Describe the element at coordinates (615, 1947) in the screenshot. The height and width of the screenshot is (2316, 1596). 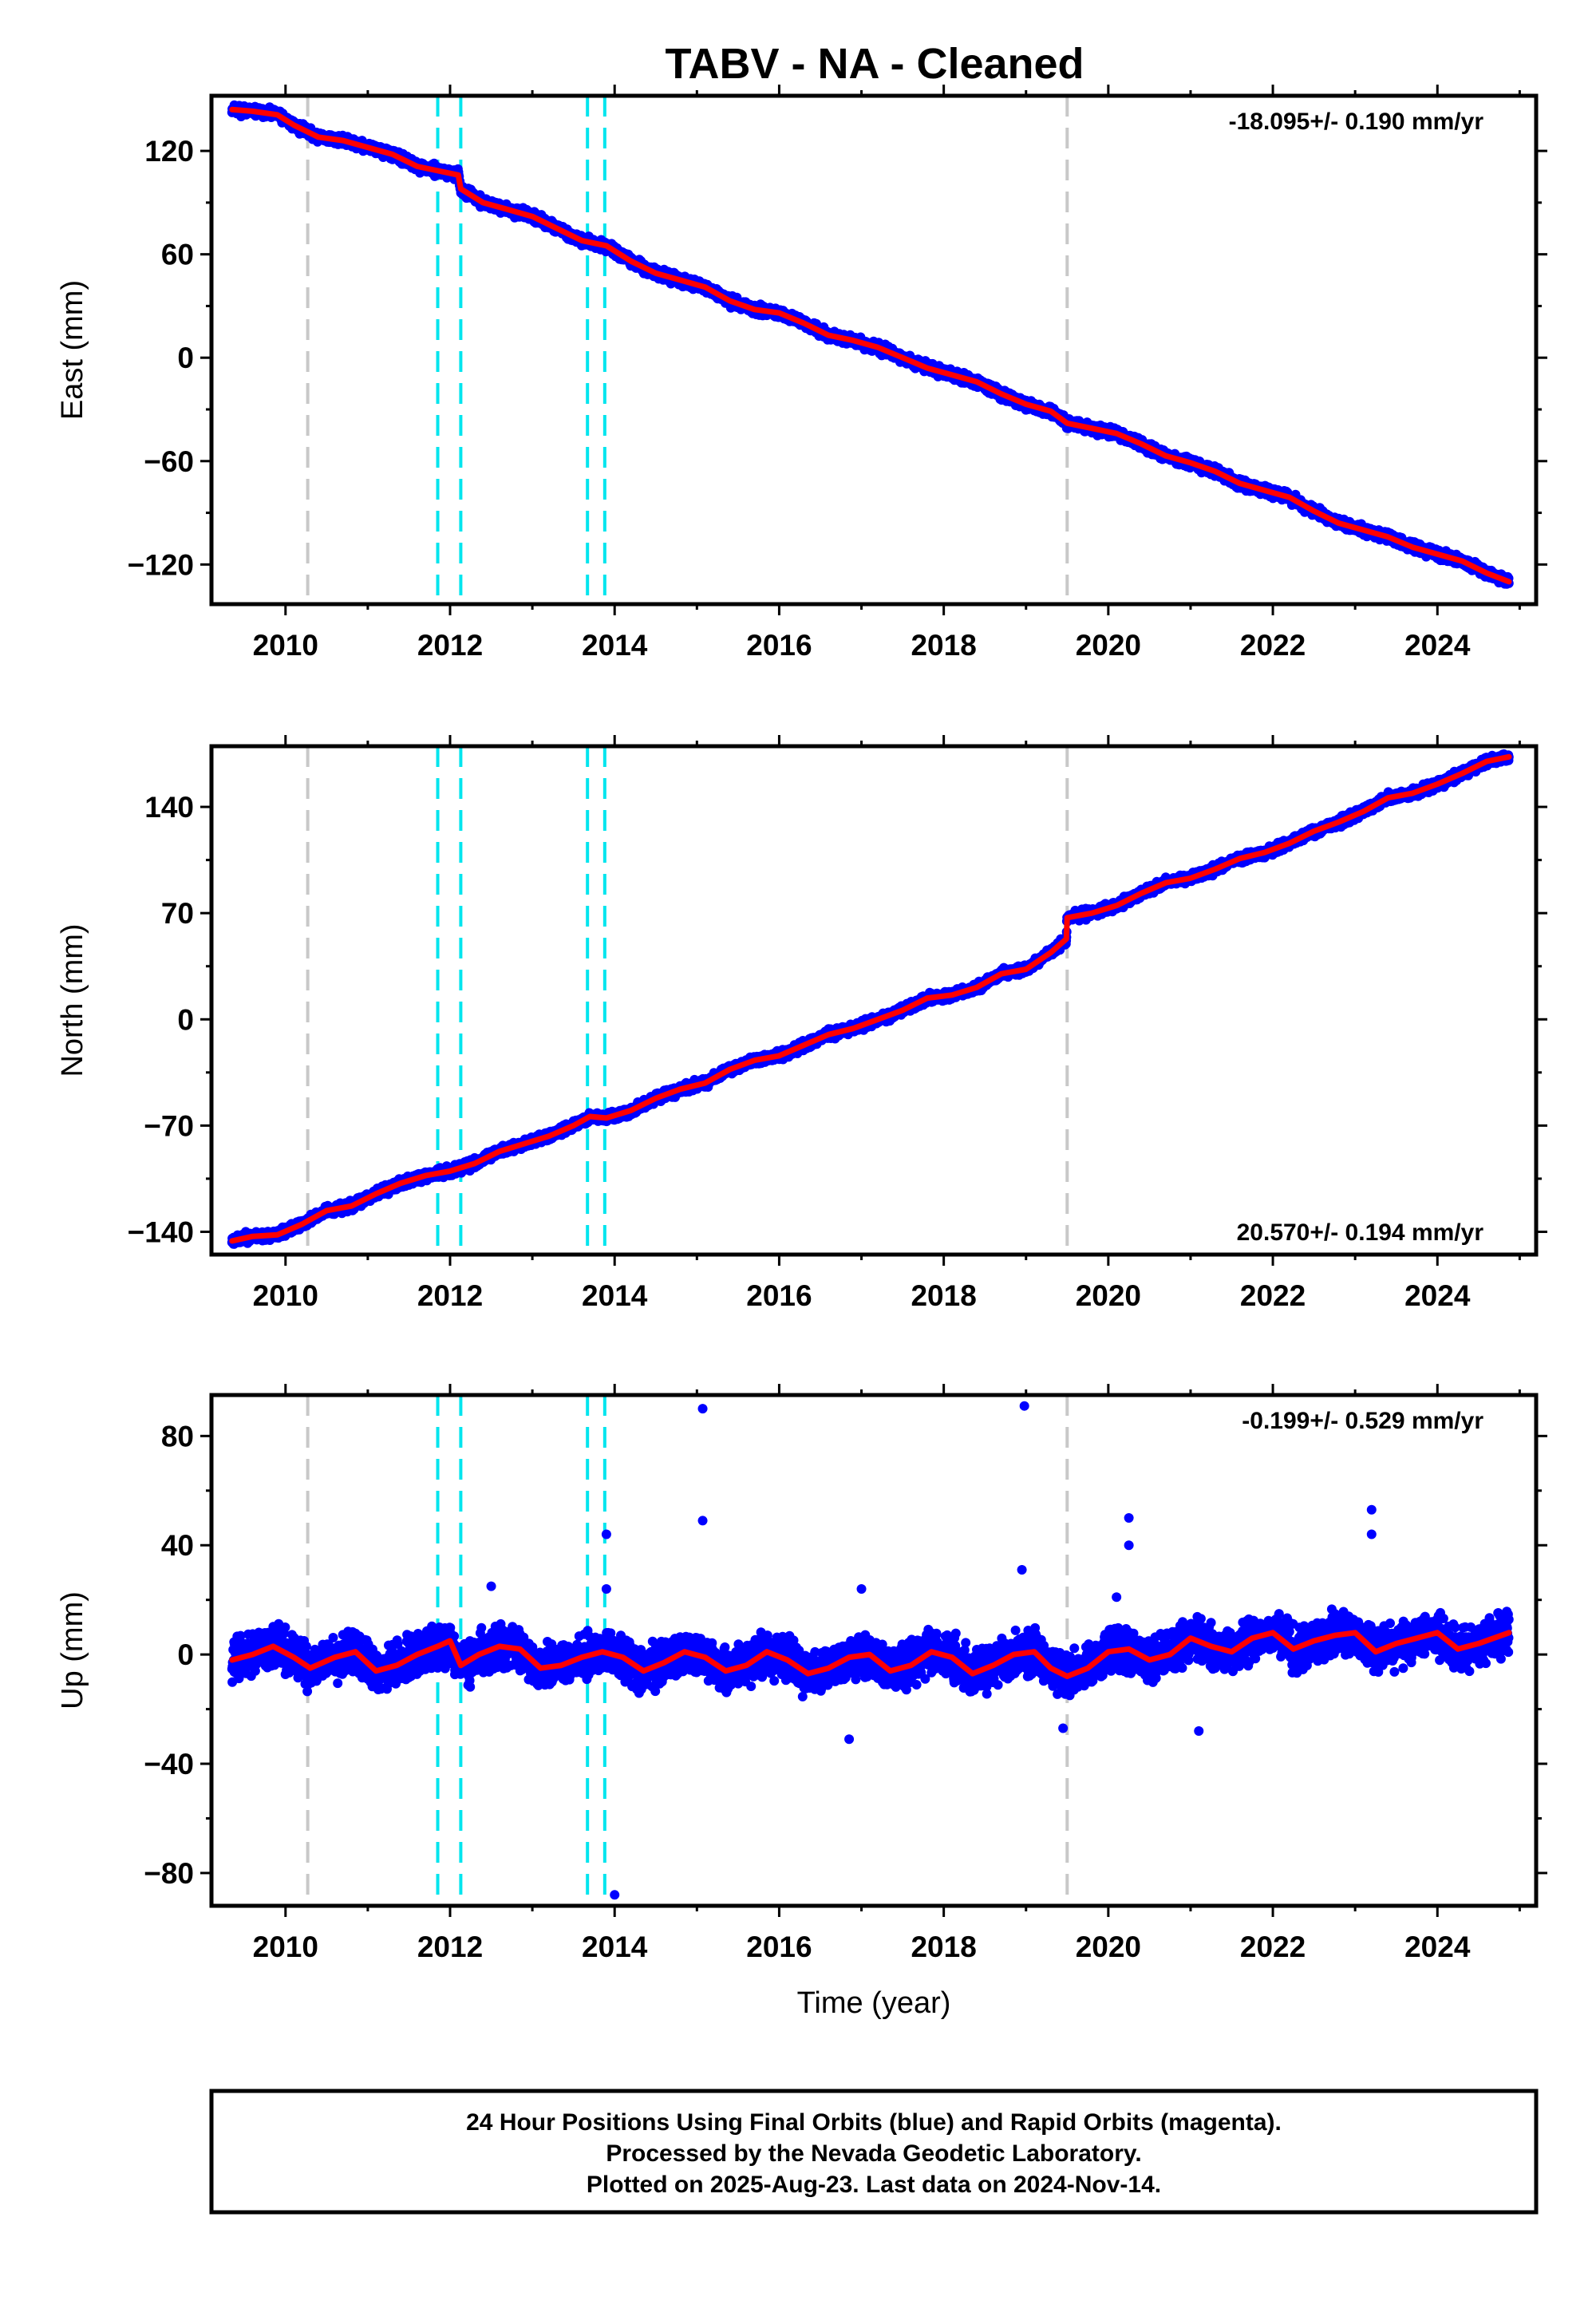
I see `up-xtick-label-2: 2014` at that location.